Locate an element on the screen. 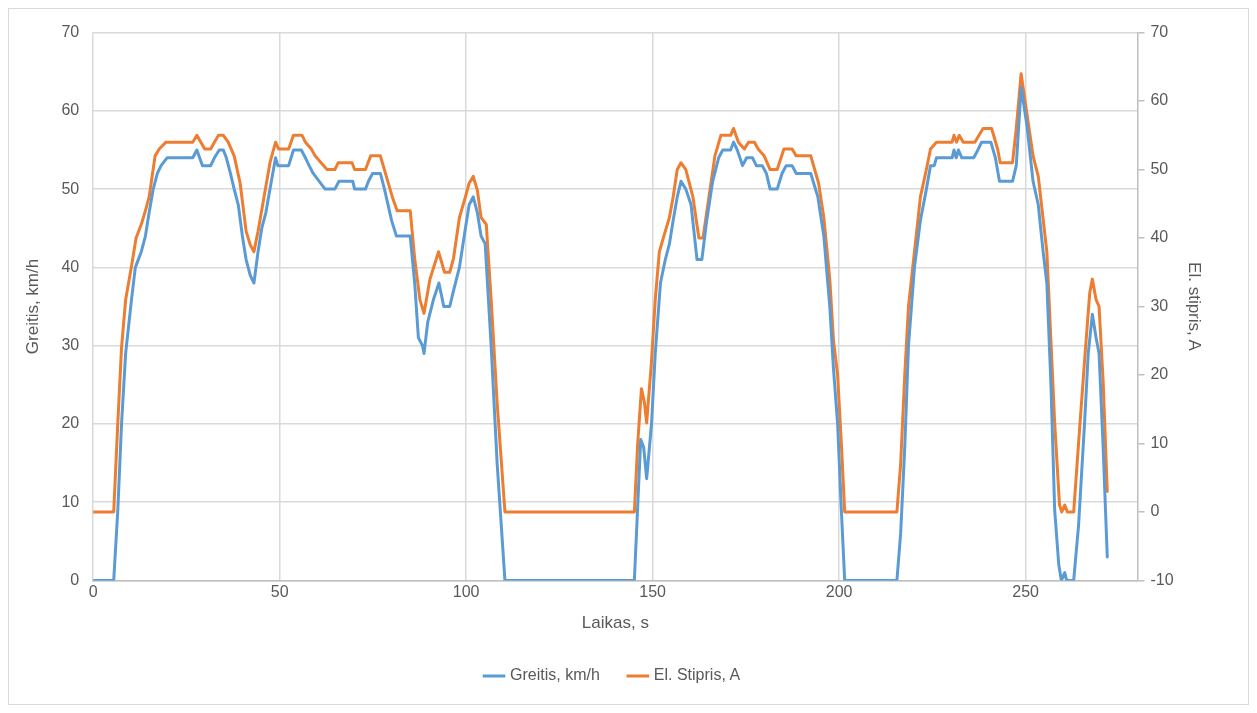 The width and height of the screenshot is (1257, 713). x-tick-label: 250 is located at coordinates (1026, 592).